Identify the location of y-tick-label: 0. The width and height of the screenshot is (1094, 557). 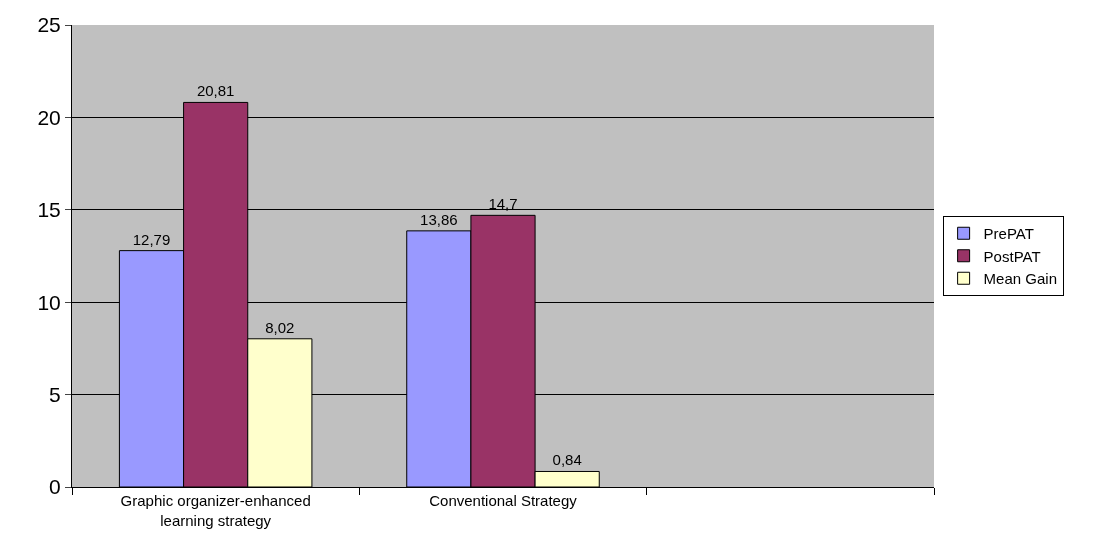
(55, 487).